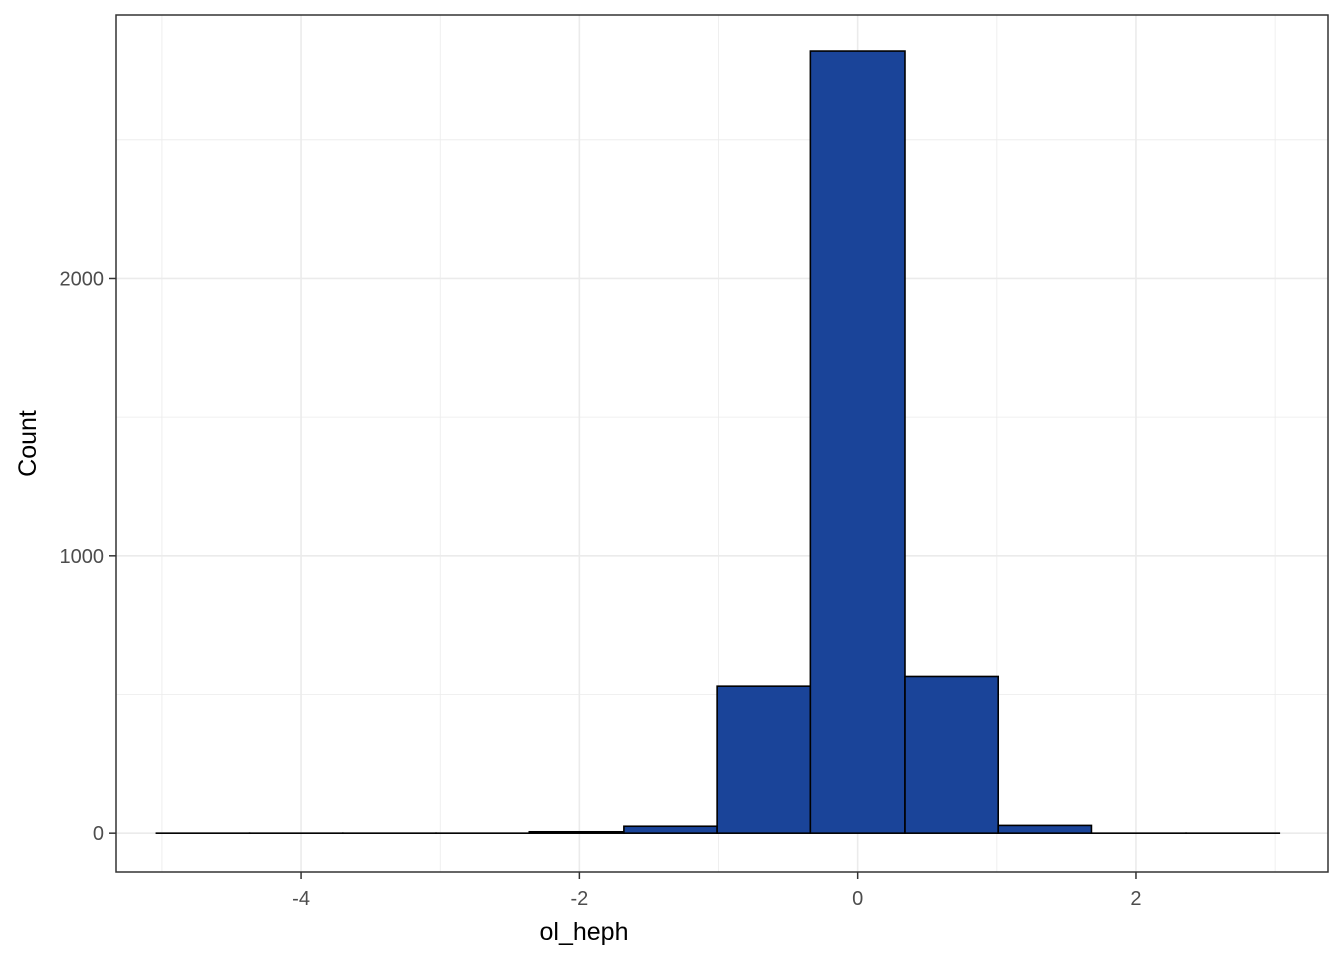  Describe the element at coordinates (857, 899) in the screenshot. I see `x-tick-label: 0` at that location.